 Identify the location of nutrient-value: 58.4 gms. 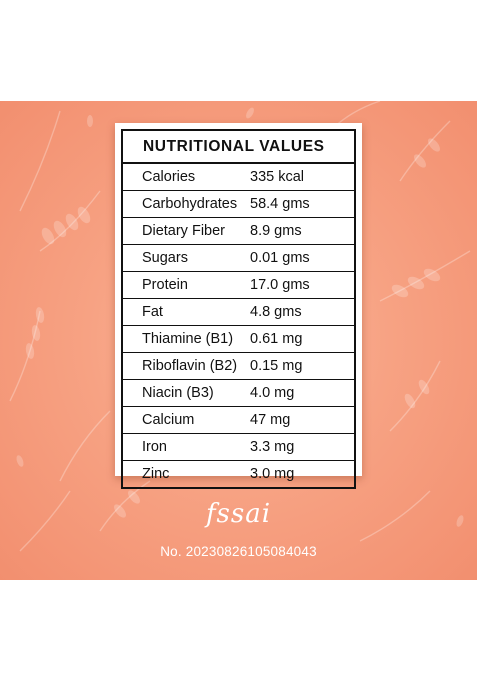
(280, 204).